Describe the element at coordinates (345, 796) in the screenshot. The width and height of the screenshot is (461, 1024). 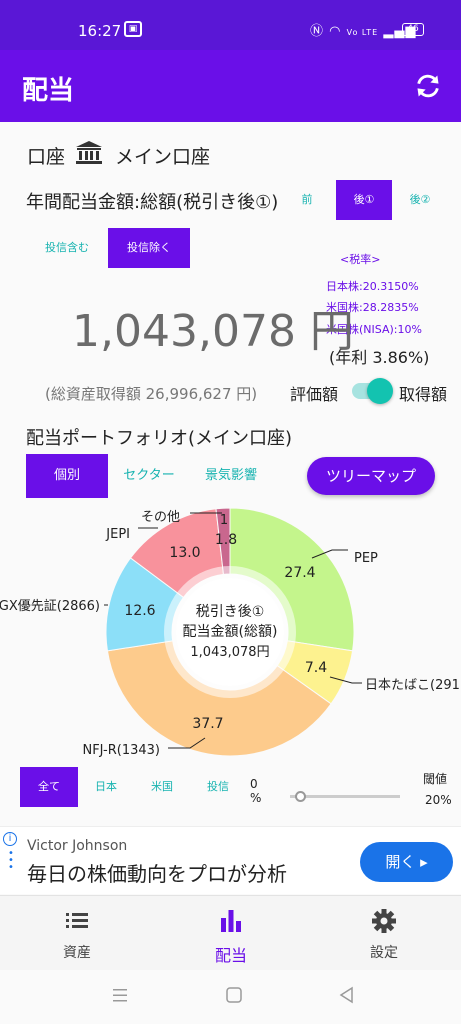
I see `threshold-slider` at that location.